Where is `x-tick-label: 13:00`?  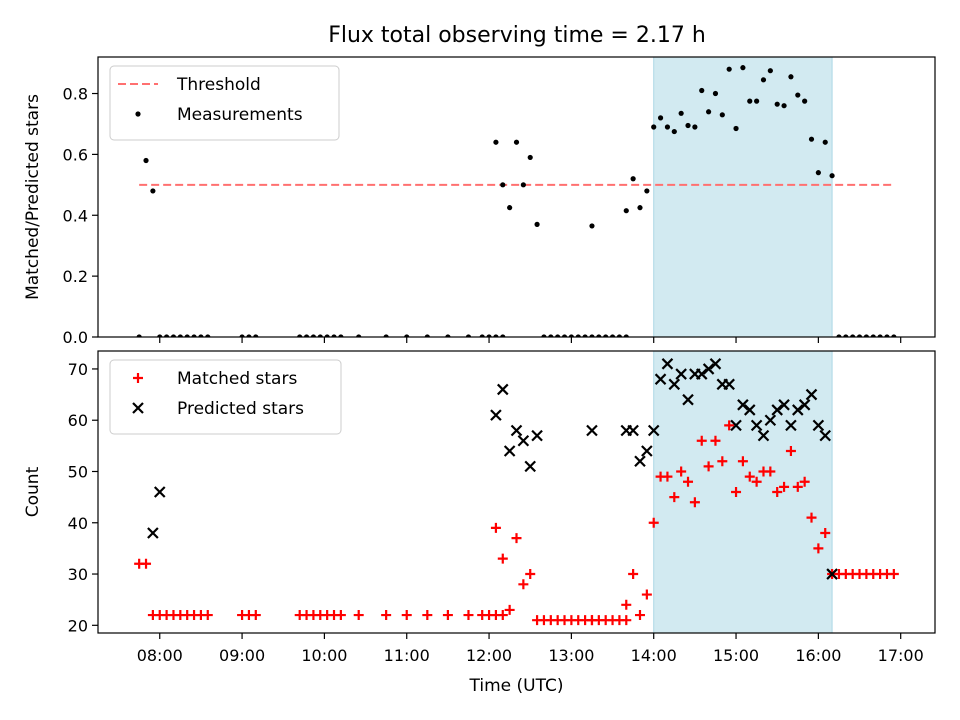 x-tick-label: 13:00 is located at coordinates (571, 655).